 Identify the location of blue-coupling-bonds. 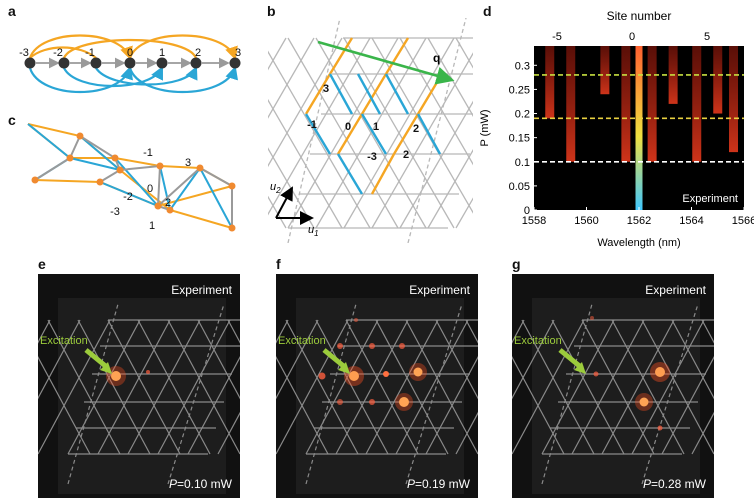
(373, 134).